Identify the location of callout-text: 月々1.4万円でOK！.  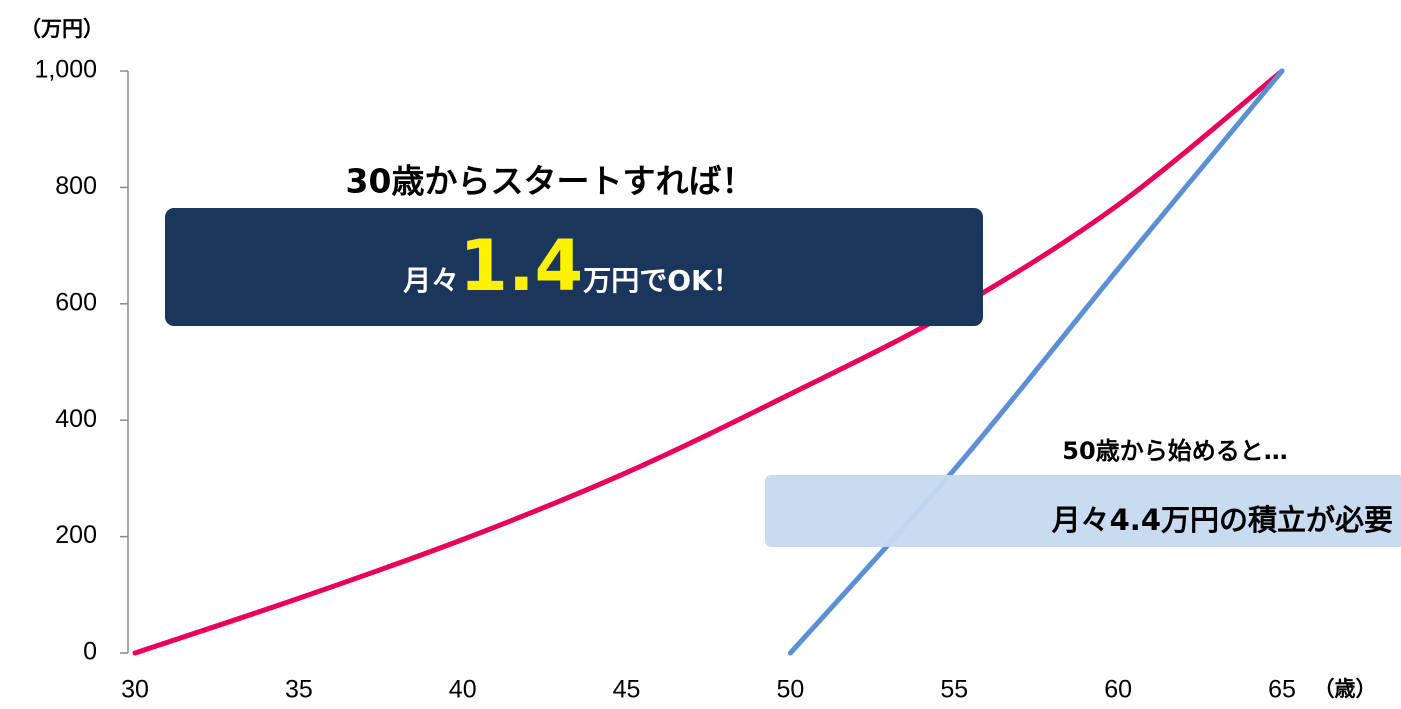
(571, 266).